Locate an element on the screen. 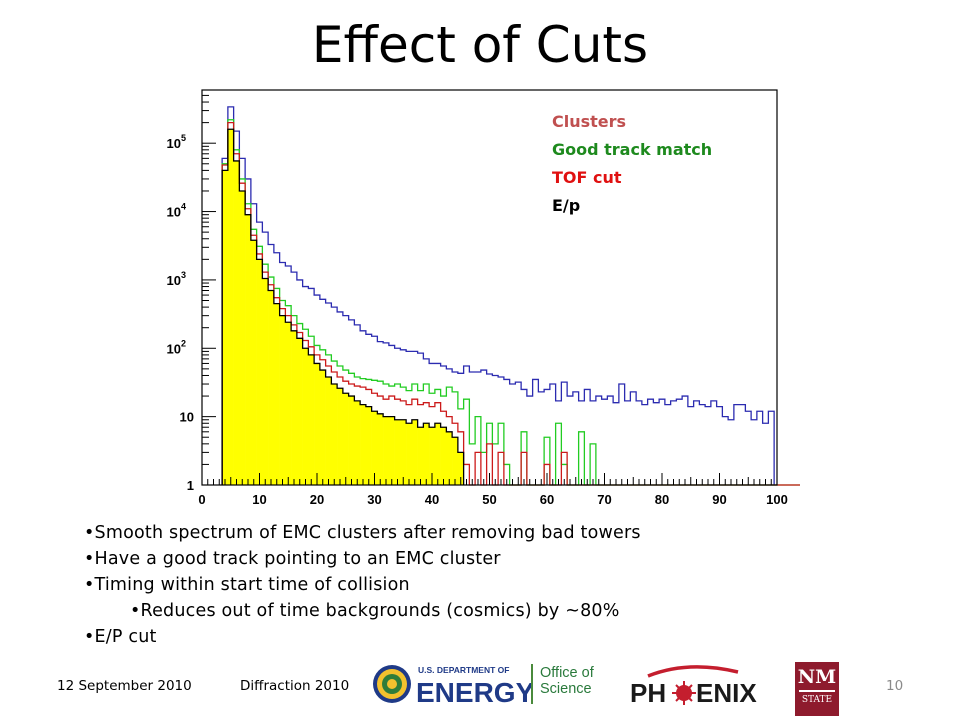  y-tick-label: 10³ is located at coordinates (176, 279).